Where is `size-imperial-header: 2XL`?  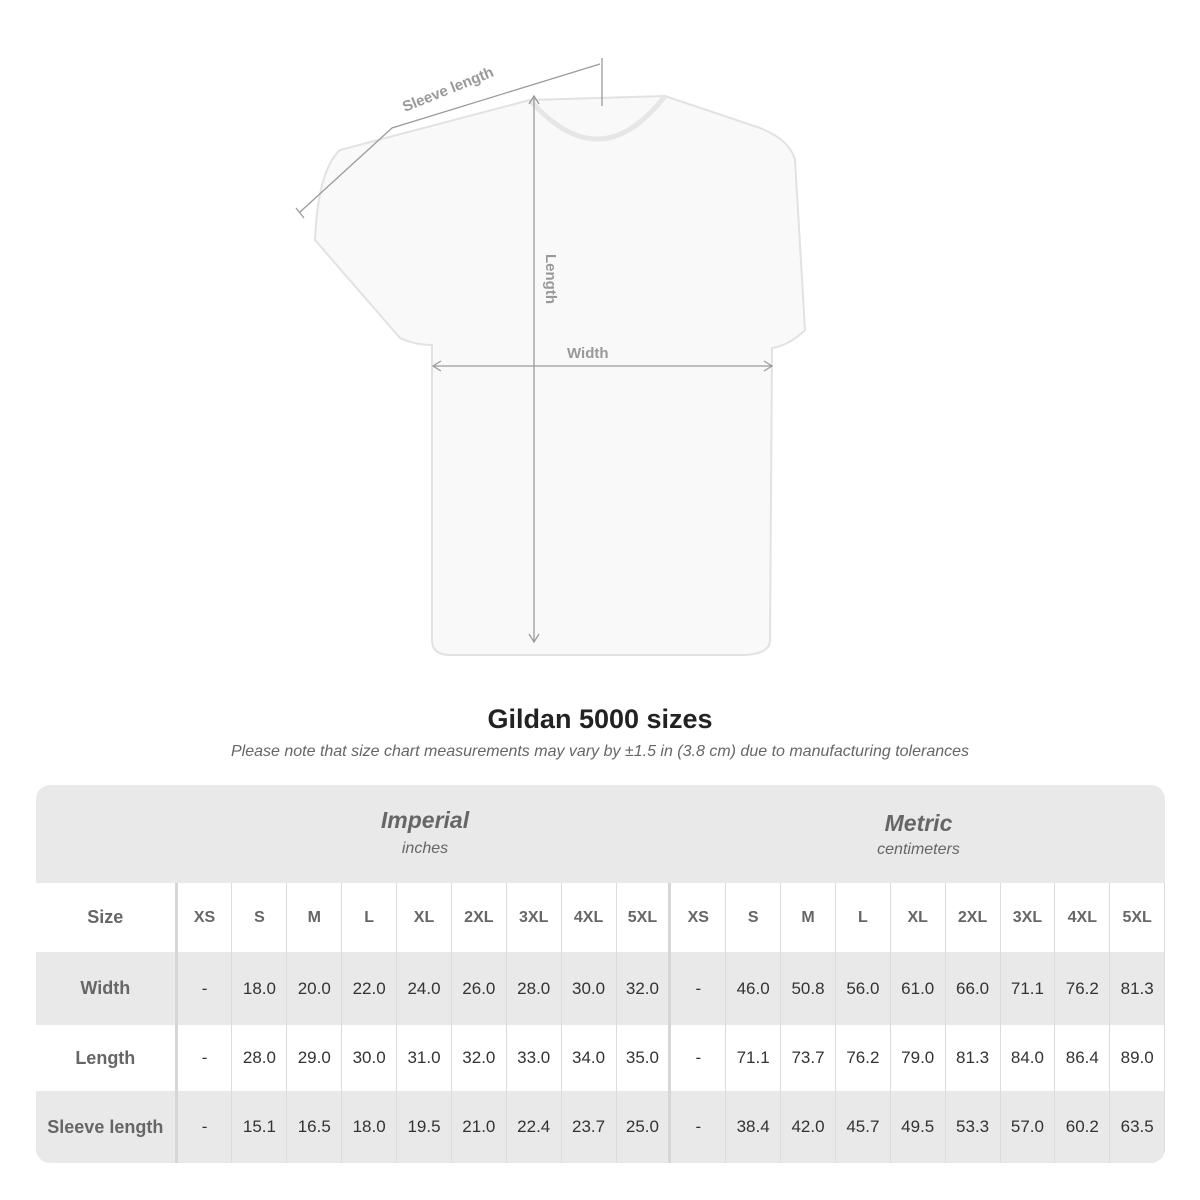 size-imperial-header: 2XL is located at coordinates (479, 917).